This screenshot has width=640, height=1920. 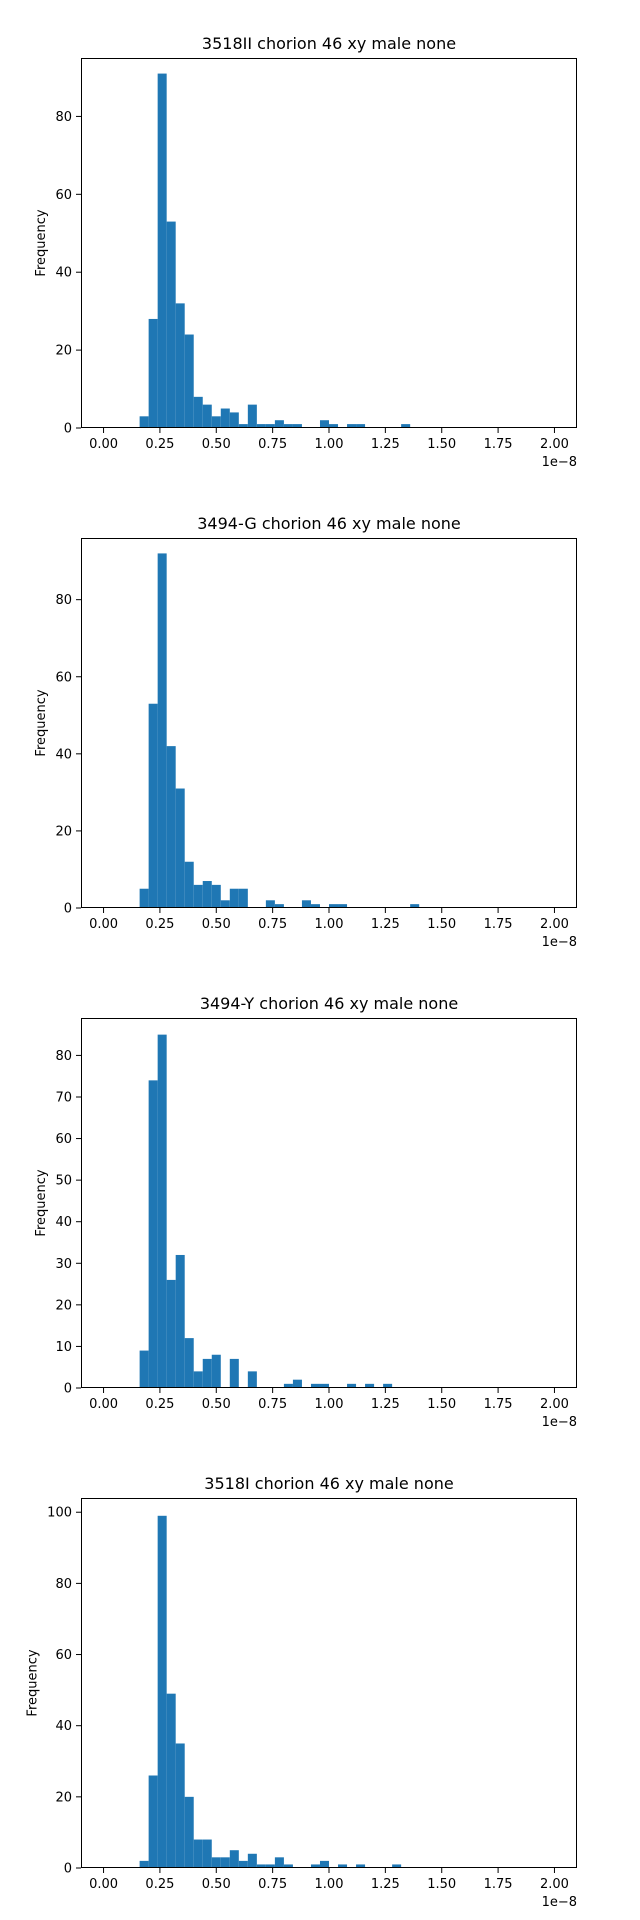 I want to click on chart-title: 3518I chorion 46 xy male none, so click(x=328, y=1483).